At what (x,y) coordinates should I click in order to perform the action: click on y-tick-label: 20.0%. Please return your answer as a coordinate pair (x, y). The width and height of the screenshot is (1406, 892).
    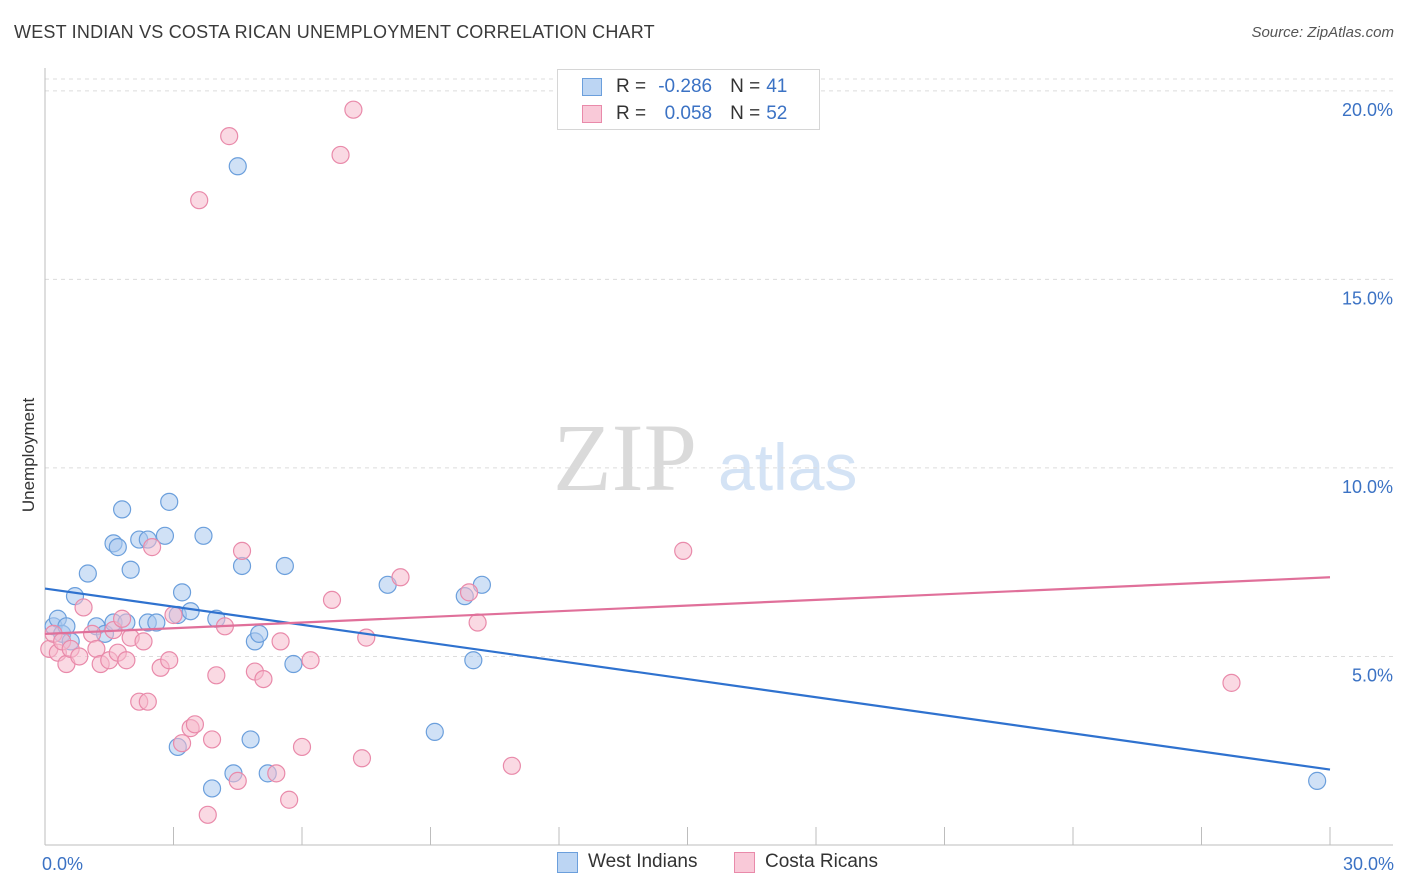
    Looking at the image, I should click on (1367, 110).